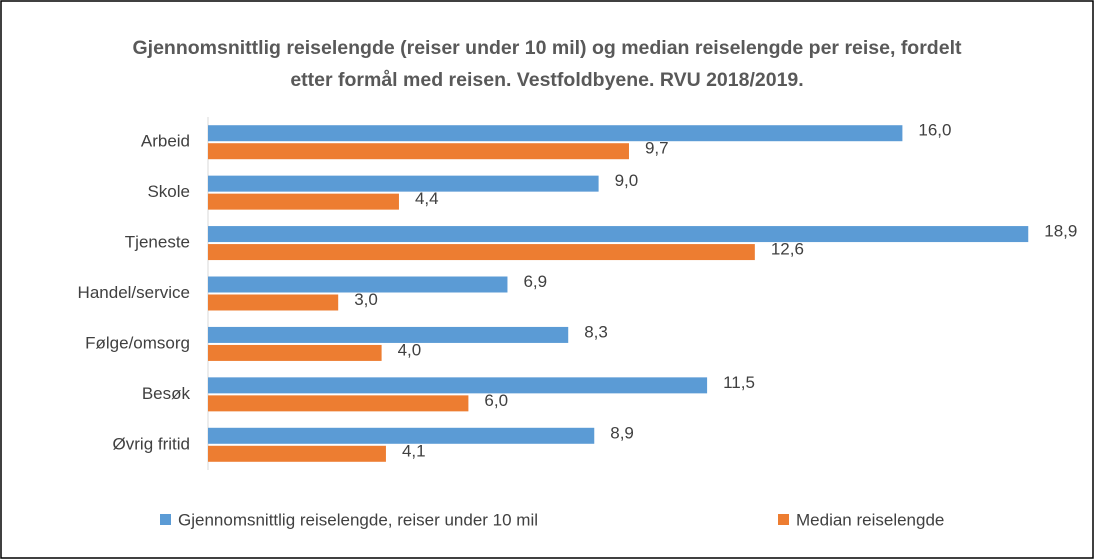 Image resolution: width=1094 pixels, height=559 pixels. What do you see at coordinates (427, 198) in the screenshot?
I see `data-label: 4,4` at bounding box center [427, 198].